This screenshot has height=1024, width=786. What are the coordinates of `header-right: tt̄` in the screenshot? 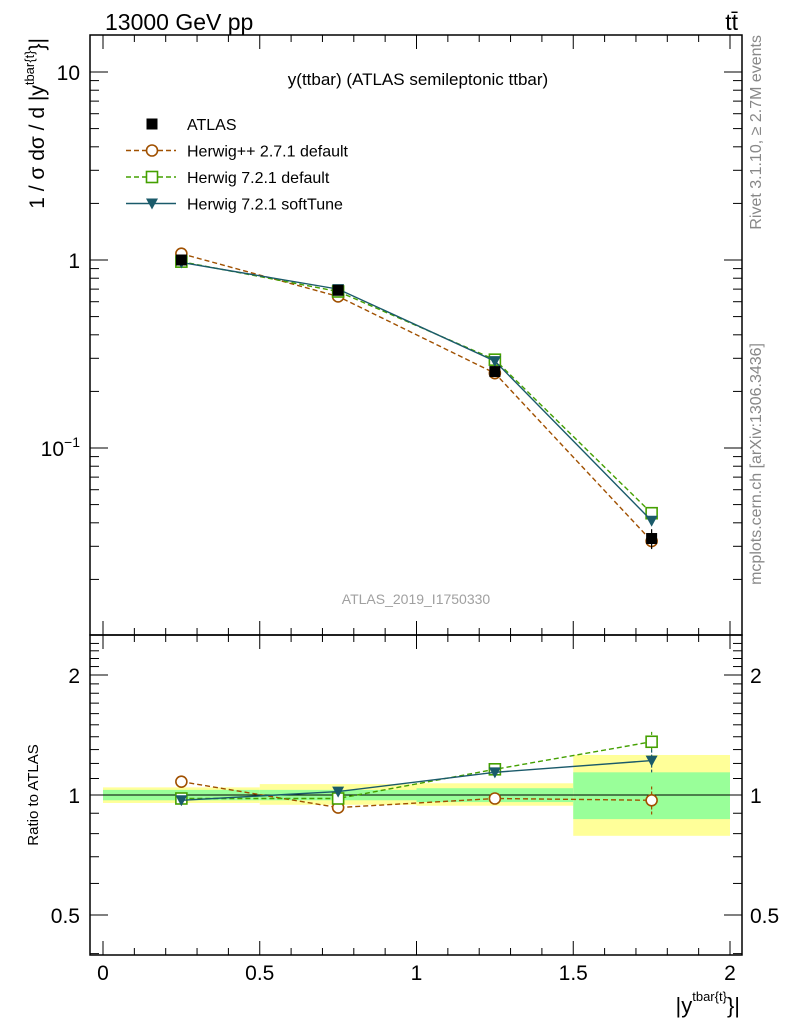 It's located at (731, 22).